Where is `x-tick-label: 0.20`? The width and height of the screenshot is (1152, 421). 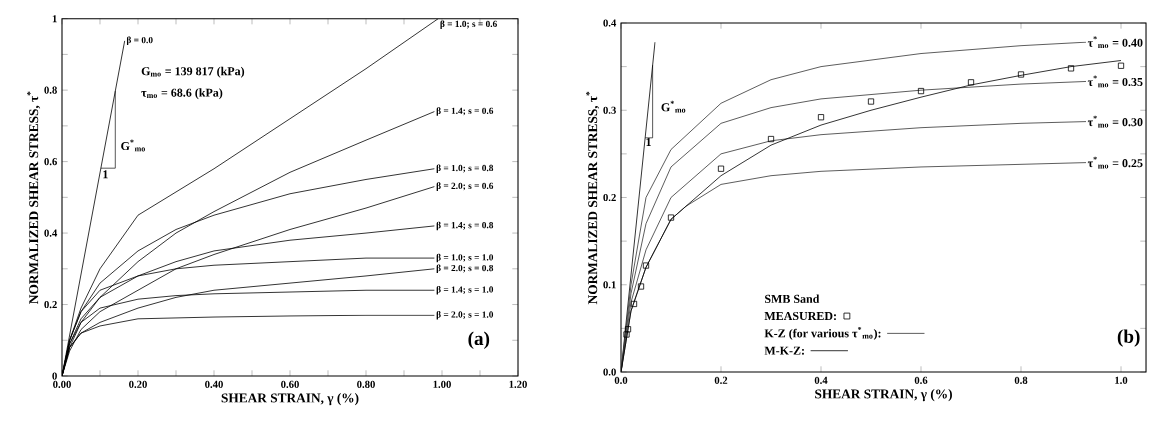 x-tick-label: 0.20 is located at coordinates (138, 384).